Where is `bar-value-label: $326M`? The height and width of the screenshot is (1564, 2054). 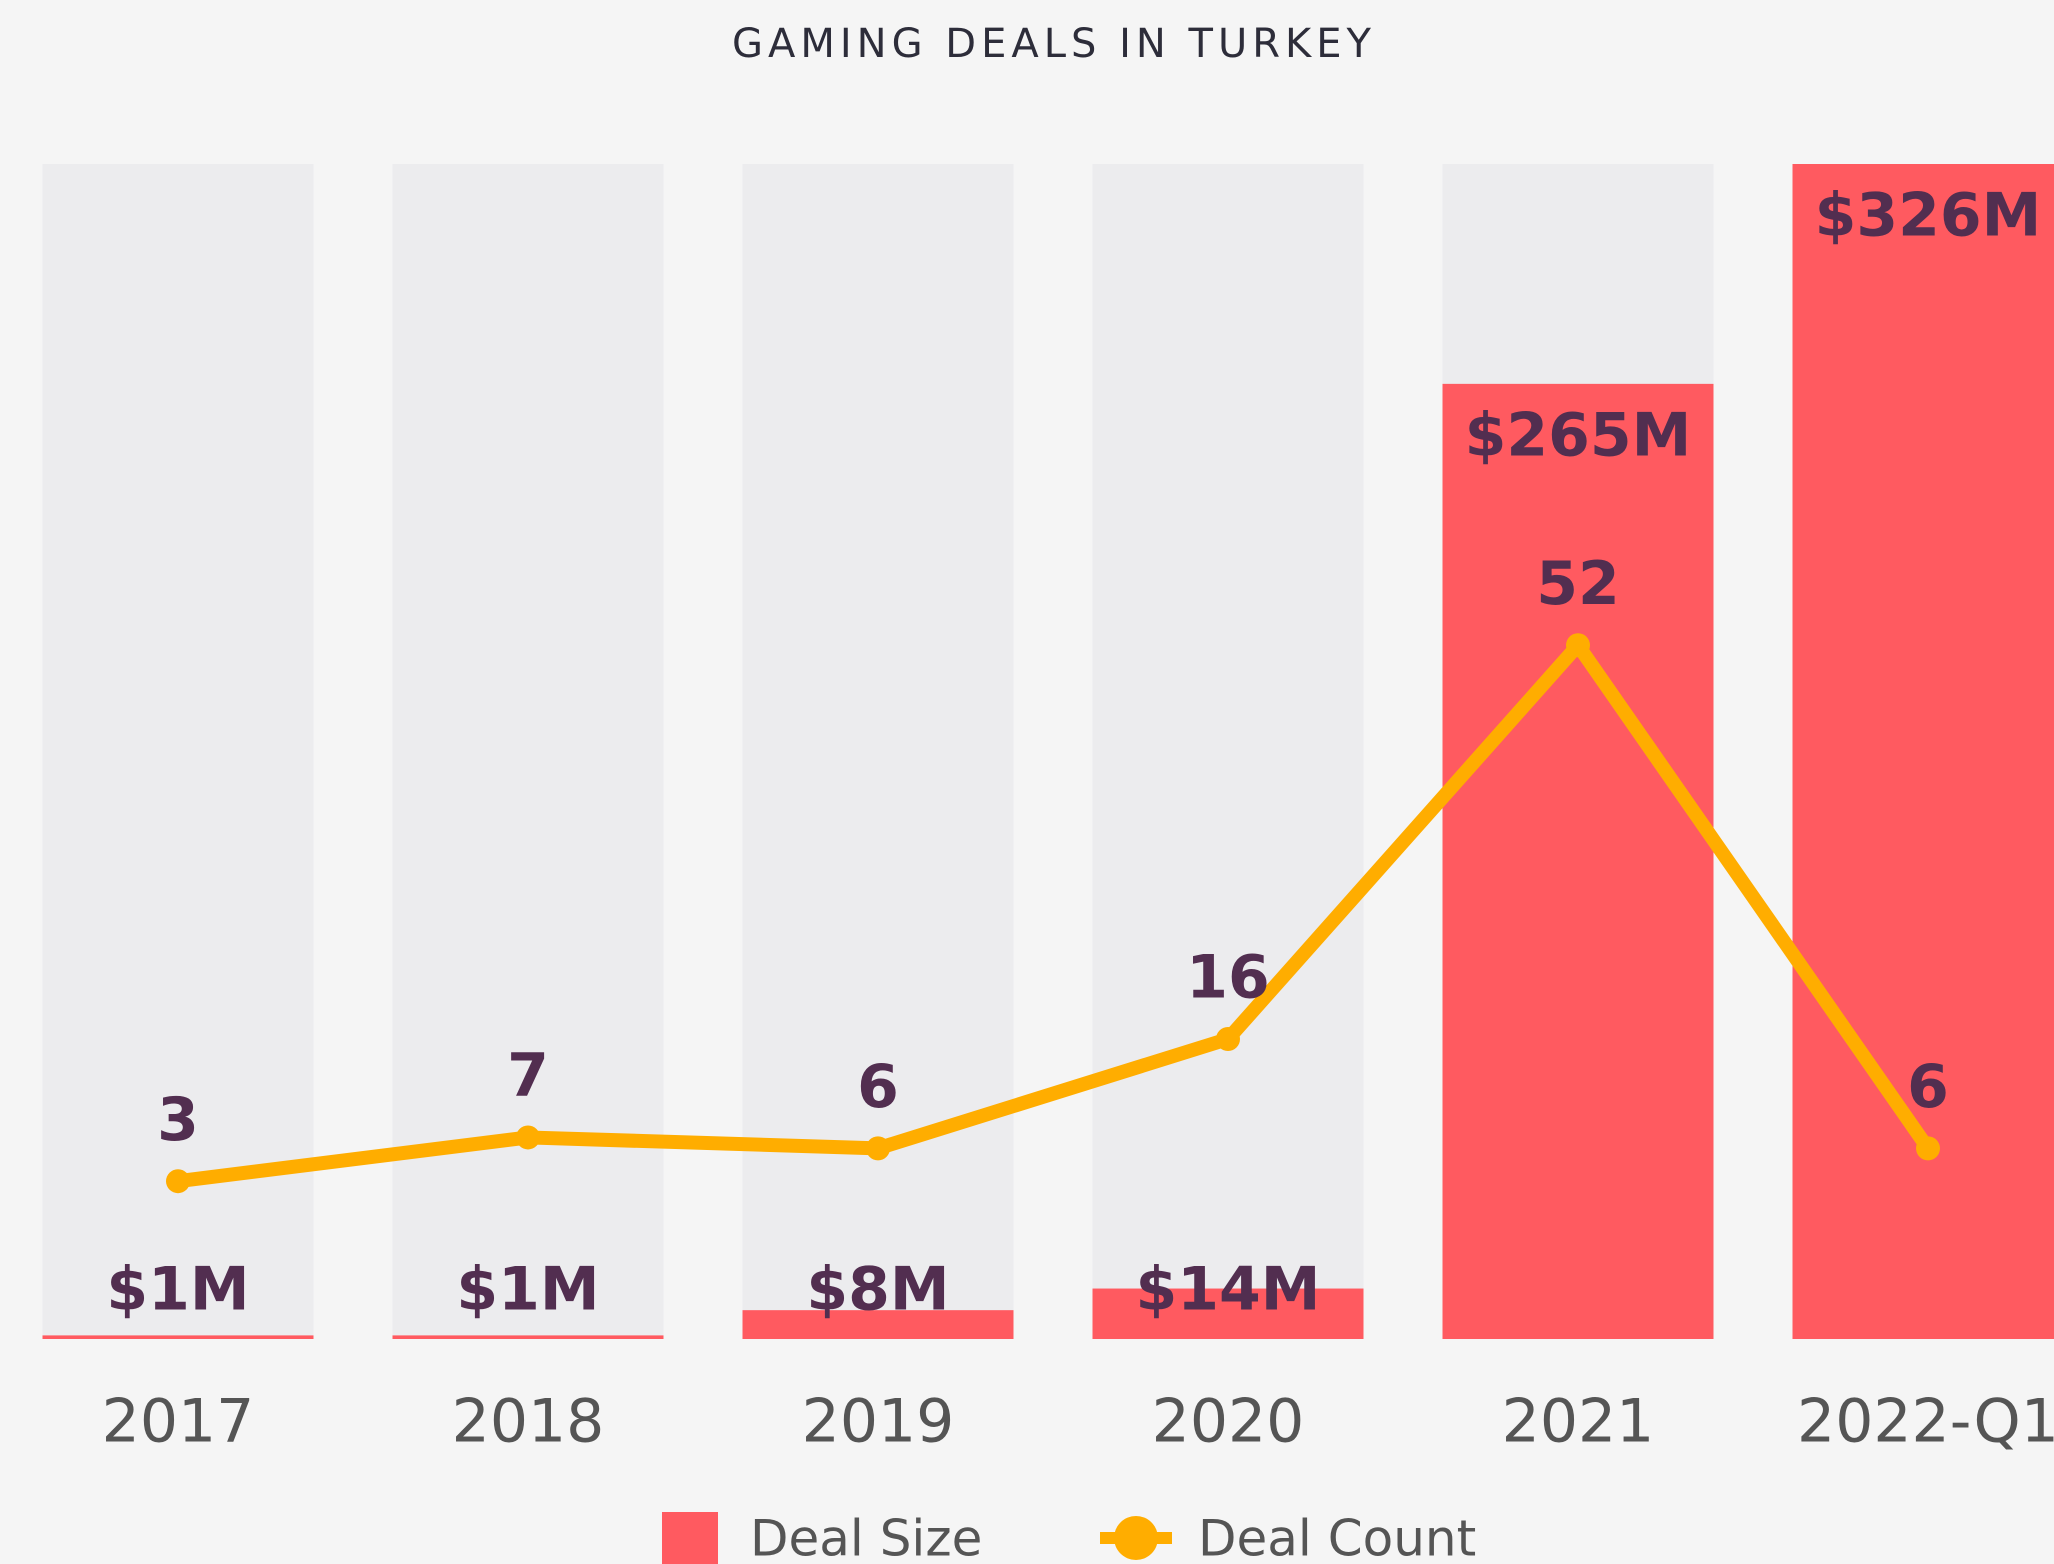 bar-value-label: $326M is located at coordinates (1928, 216).